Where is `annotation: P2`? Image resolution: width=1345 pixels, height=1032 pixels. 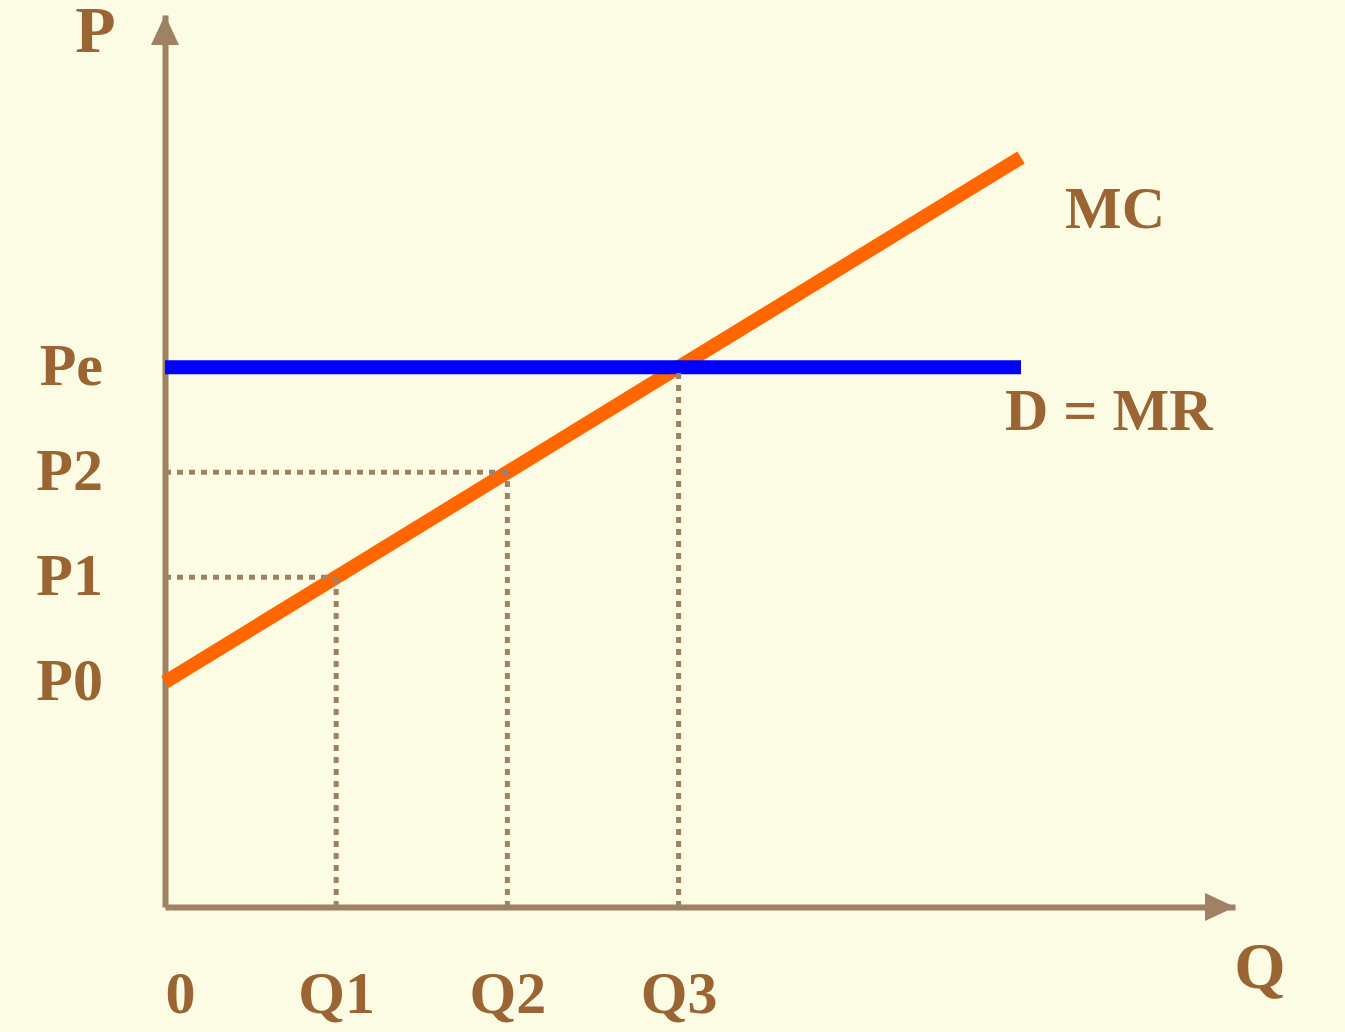 annotation: P2 is located at coordinates (69, 470).